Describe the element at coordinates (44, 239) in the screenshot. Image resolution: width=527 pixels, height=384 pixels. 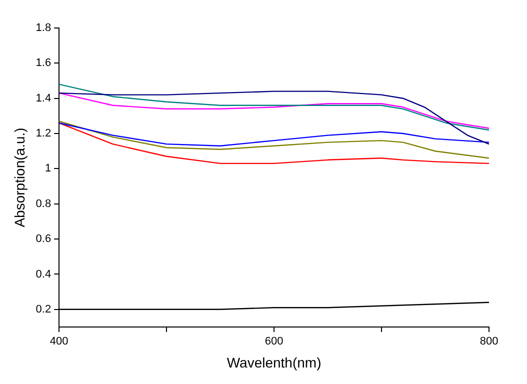
I see `y-tick-label: 0.6` at that location.